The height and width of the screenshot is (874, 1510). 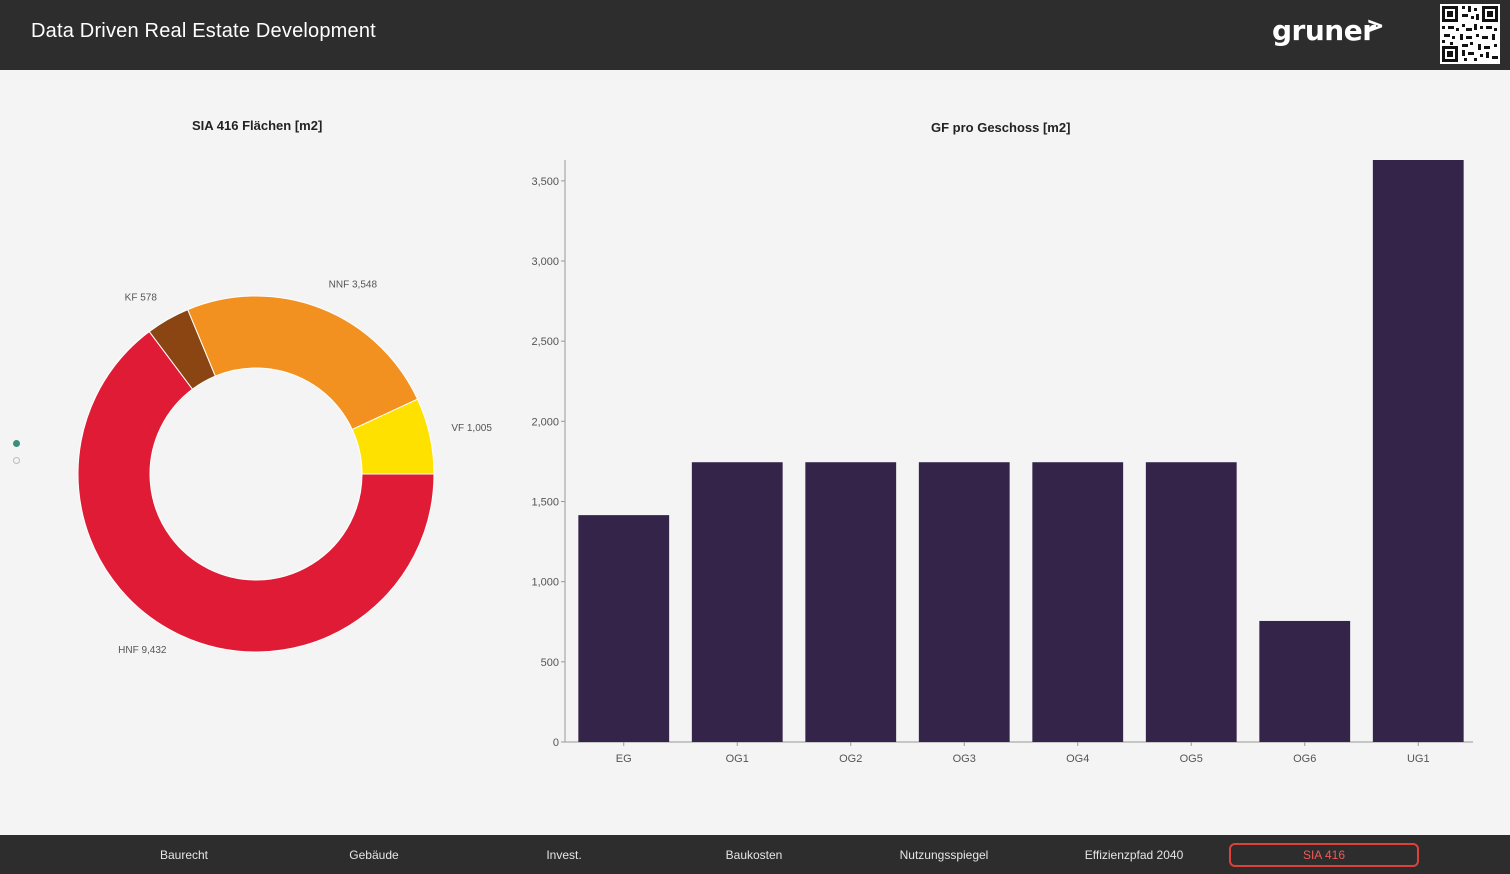 What do you see at coordinates (1324, 855) in the screenshot?
I see `nav-sia416: SIA 416` at bounding box center [1324, 855].